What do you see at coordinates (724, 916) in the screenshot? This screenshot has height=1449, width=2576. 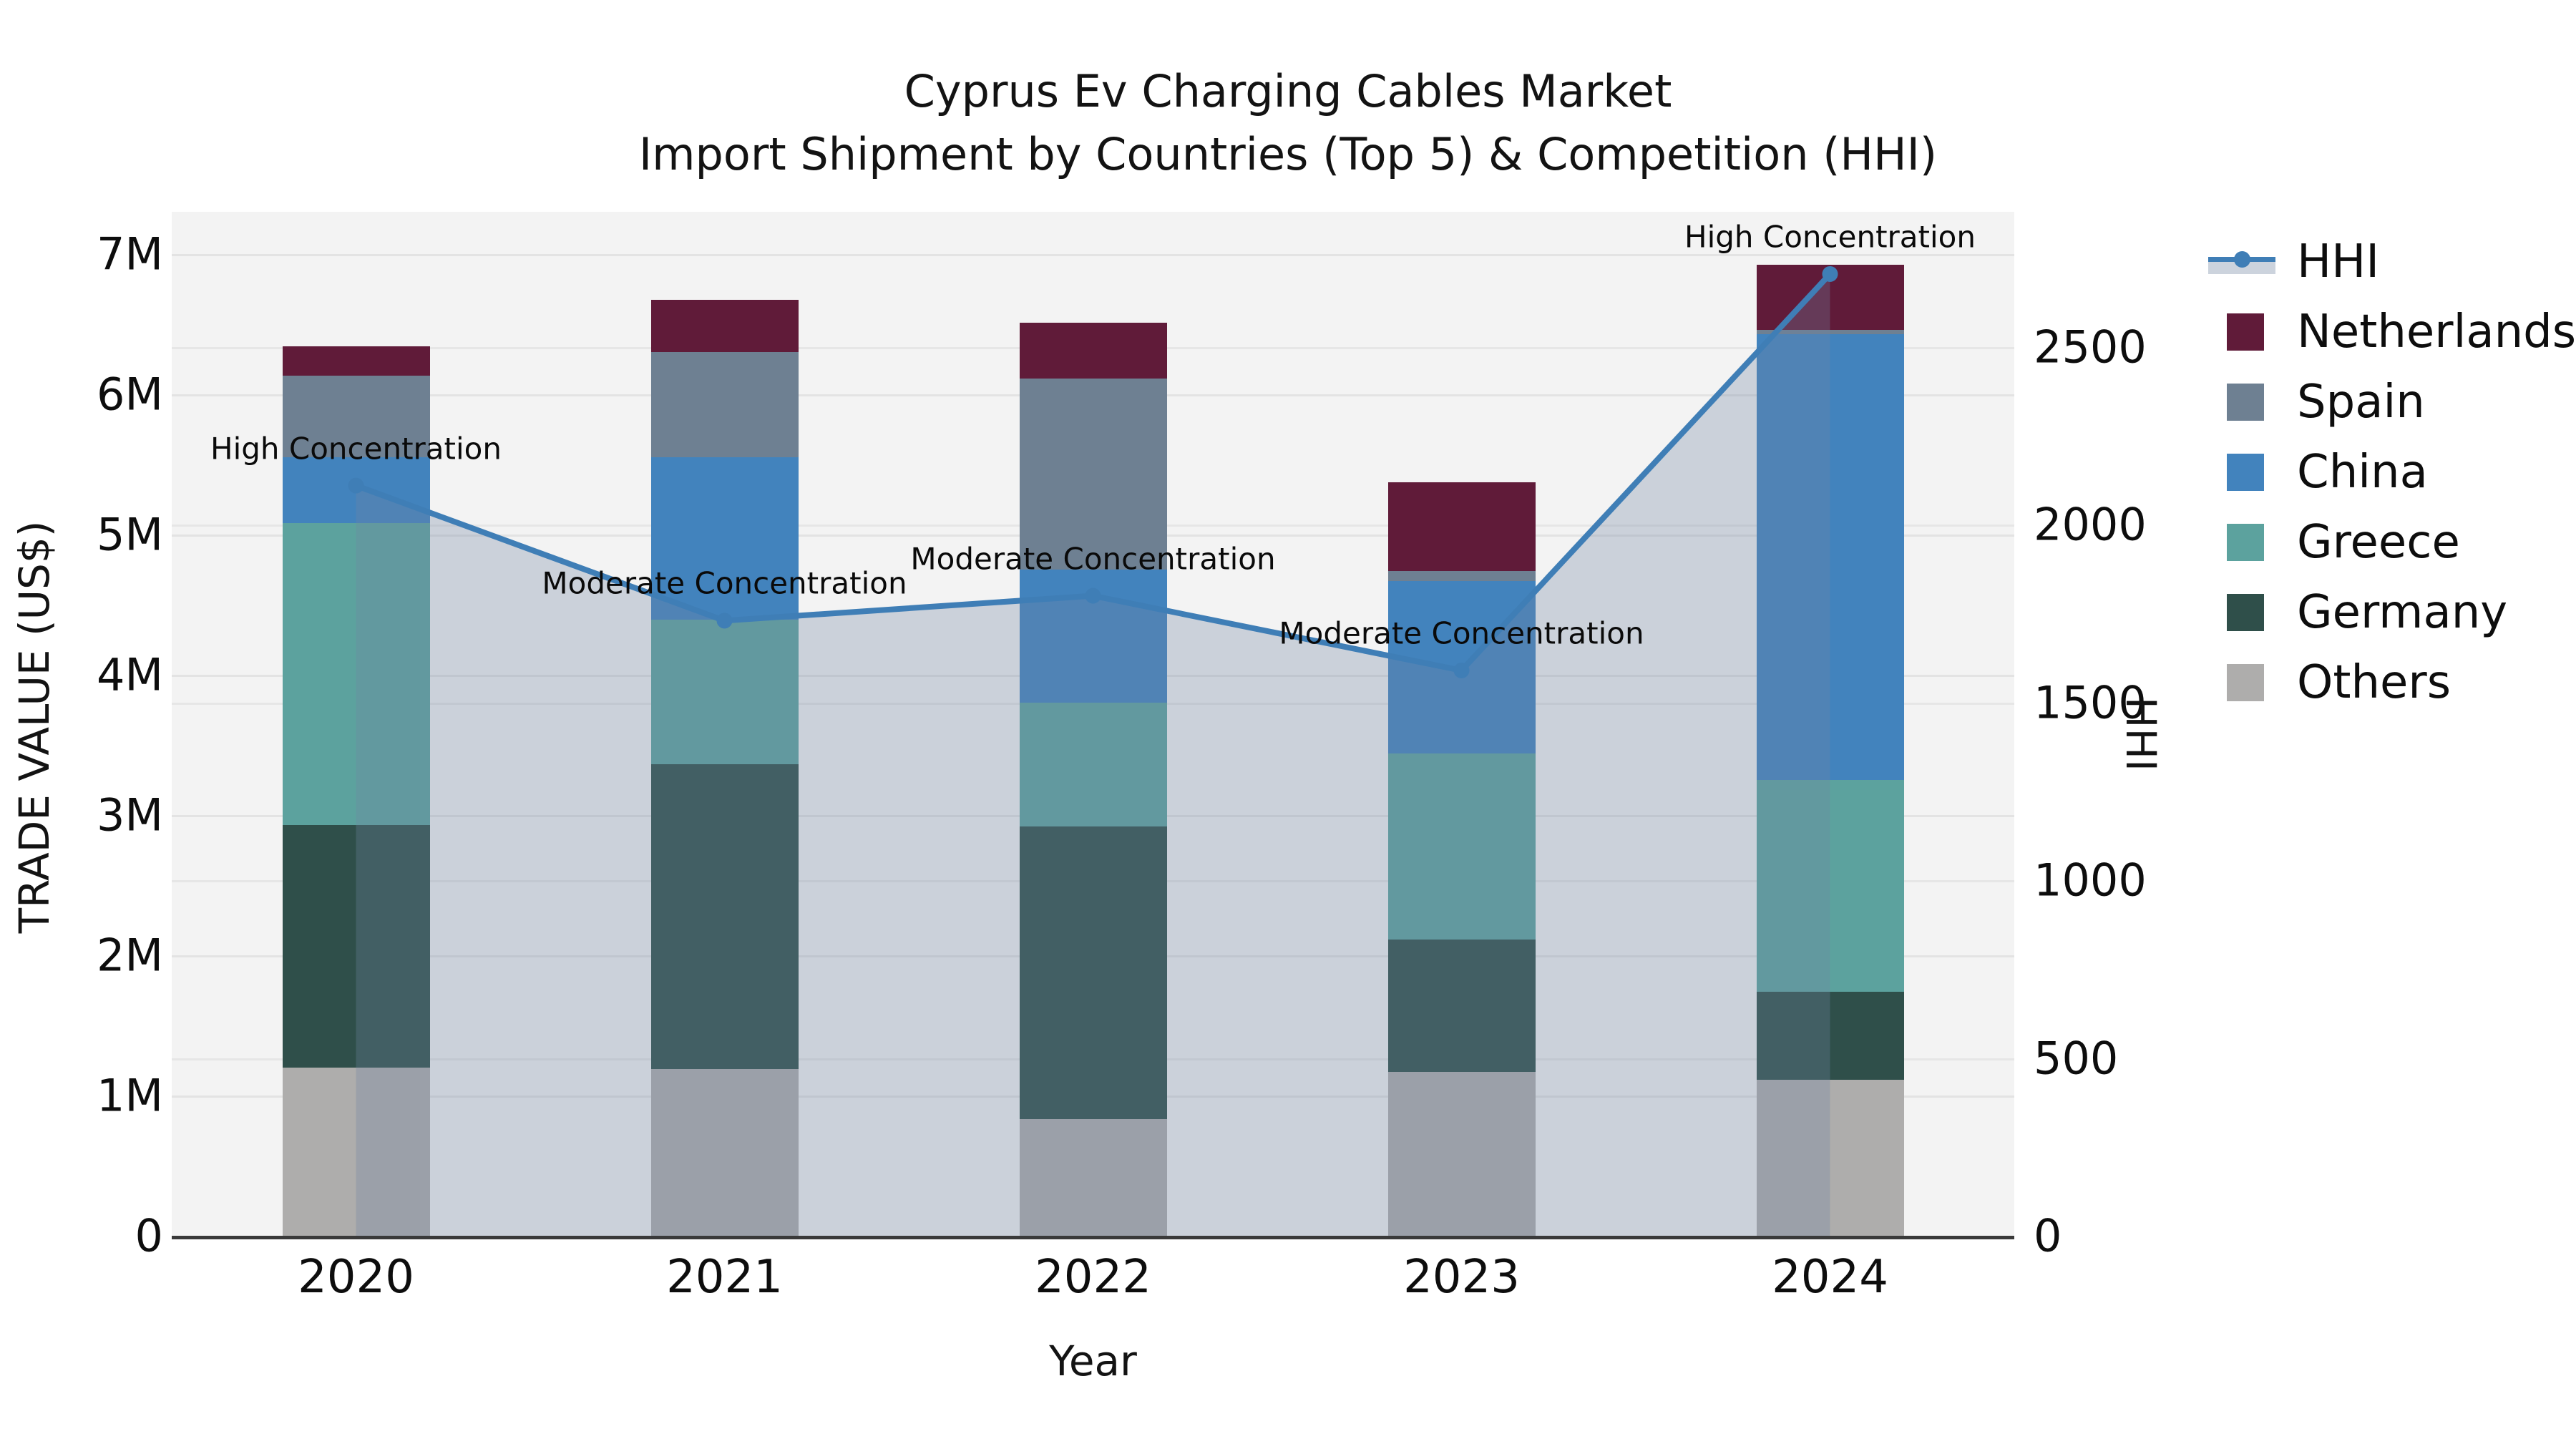 I see `bar-segment-germany-2021` at bounding box center [724, 916].